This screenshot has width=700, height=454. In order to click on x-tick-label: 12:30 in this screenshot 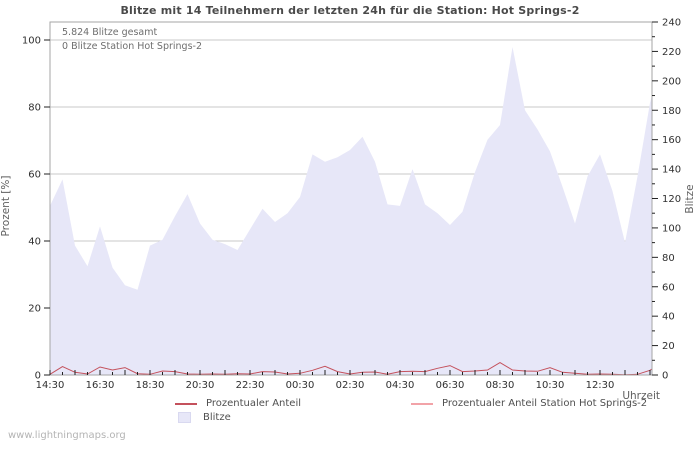, I will do `click(600, 385)`.